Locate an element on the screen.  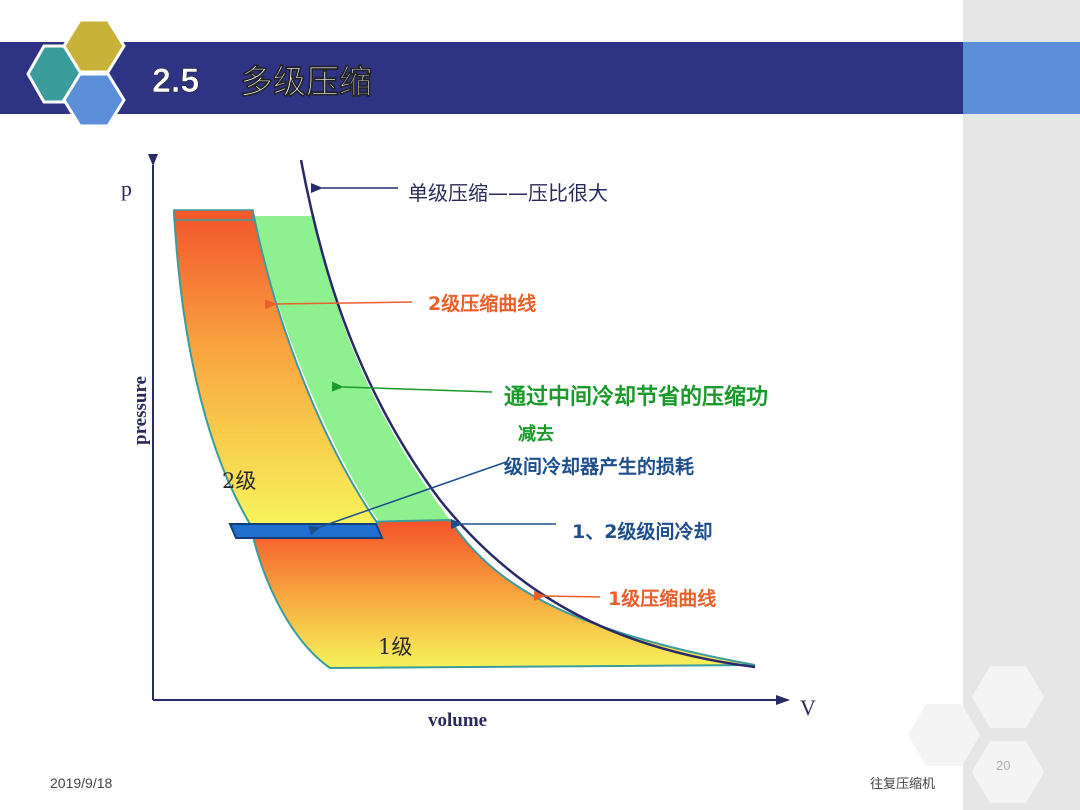
v-label: V is located at coordinates (808, 707).